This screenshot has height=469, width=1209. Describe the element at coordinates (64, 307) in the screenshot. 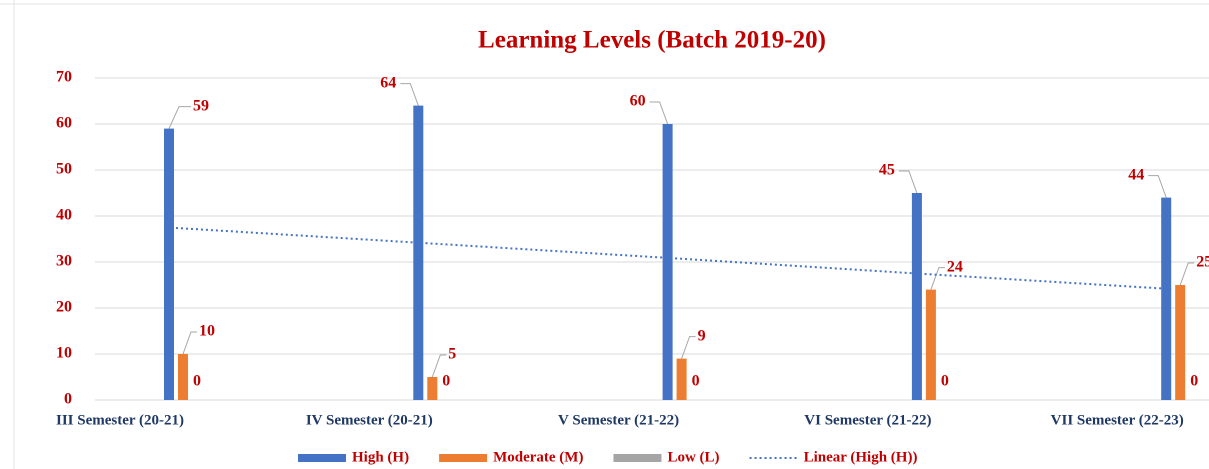

I see `y-tick-label: 20` at that location.